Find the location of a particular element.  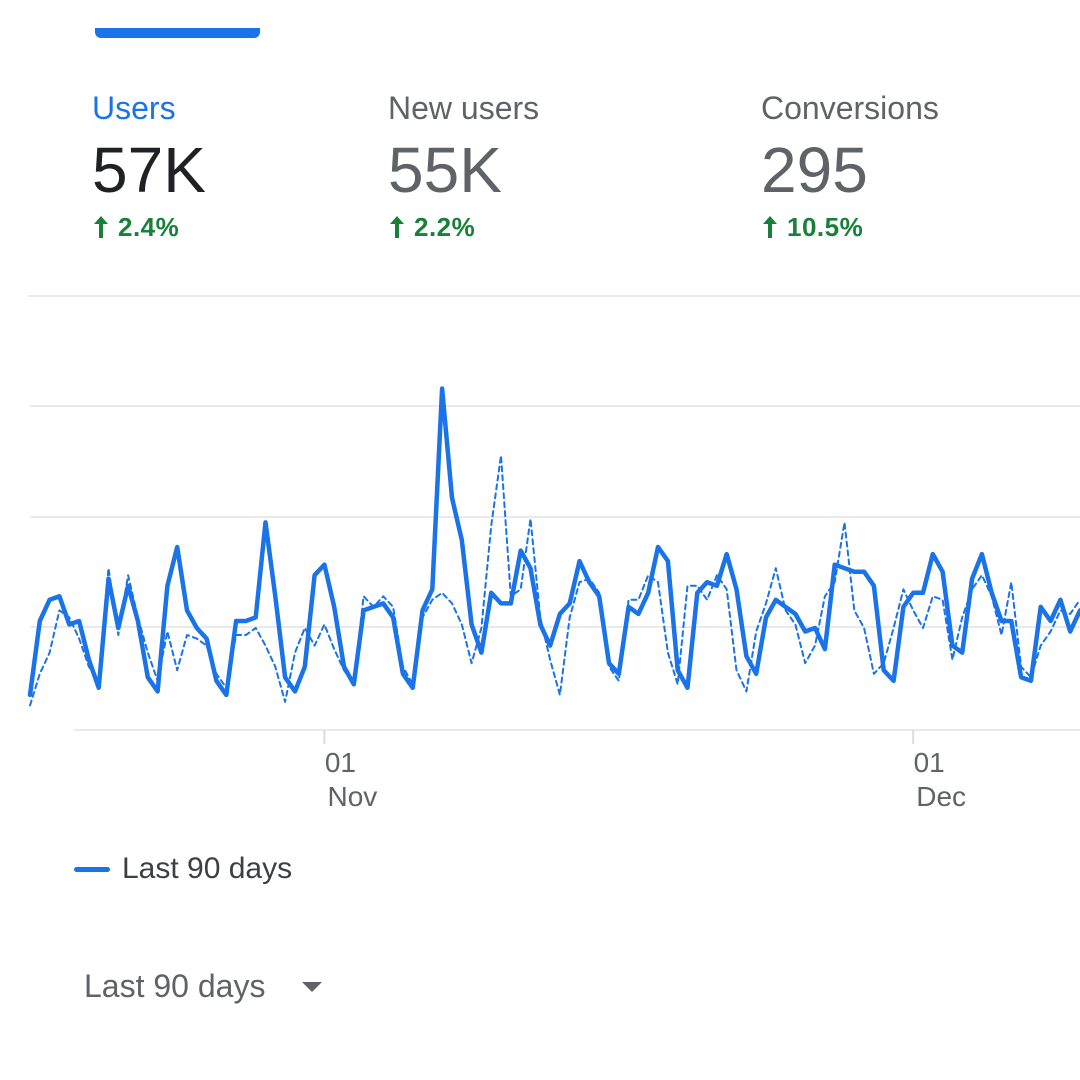

metric-change: 10.5% is located at coordinates (850, 227).